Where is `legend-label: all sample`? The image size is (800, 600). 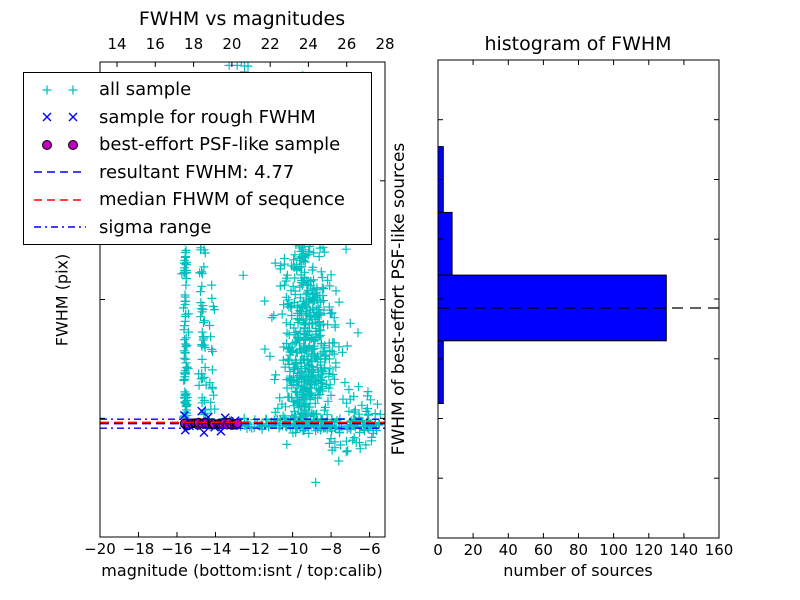
legend-label: all sample is located at coordinates (145, 90).